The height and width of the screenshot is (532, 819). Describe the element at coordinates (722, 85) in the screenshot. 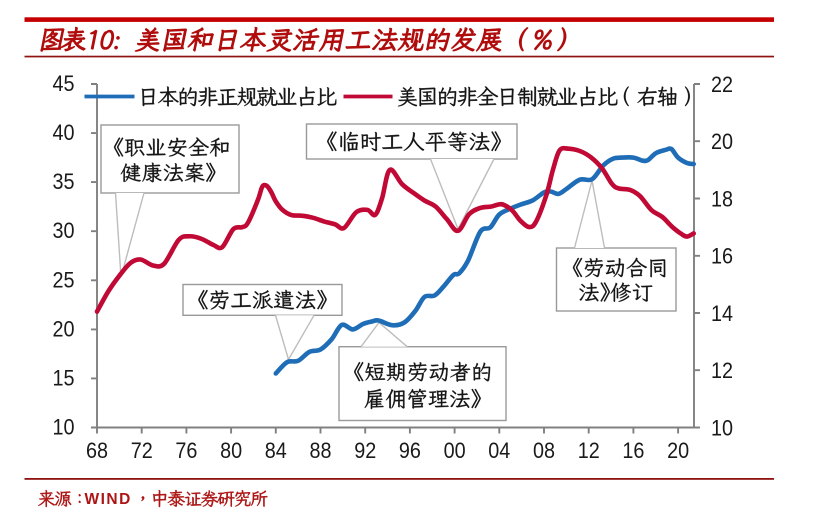

I see `svg-text: 22` at that location.